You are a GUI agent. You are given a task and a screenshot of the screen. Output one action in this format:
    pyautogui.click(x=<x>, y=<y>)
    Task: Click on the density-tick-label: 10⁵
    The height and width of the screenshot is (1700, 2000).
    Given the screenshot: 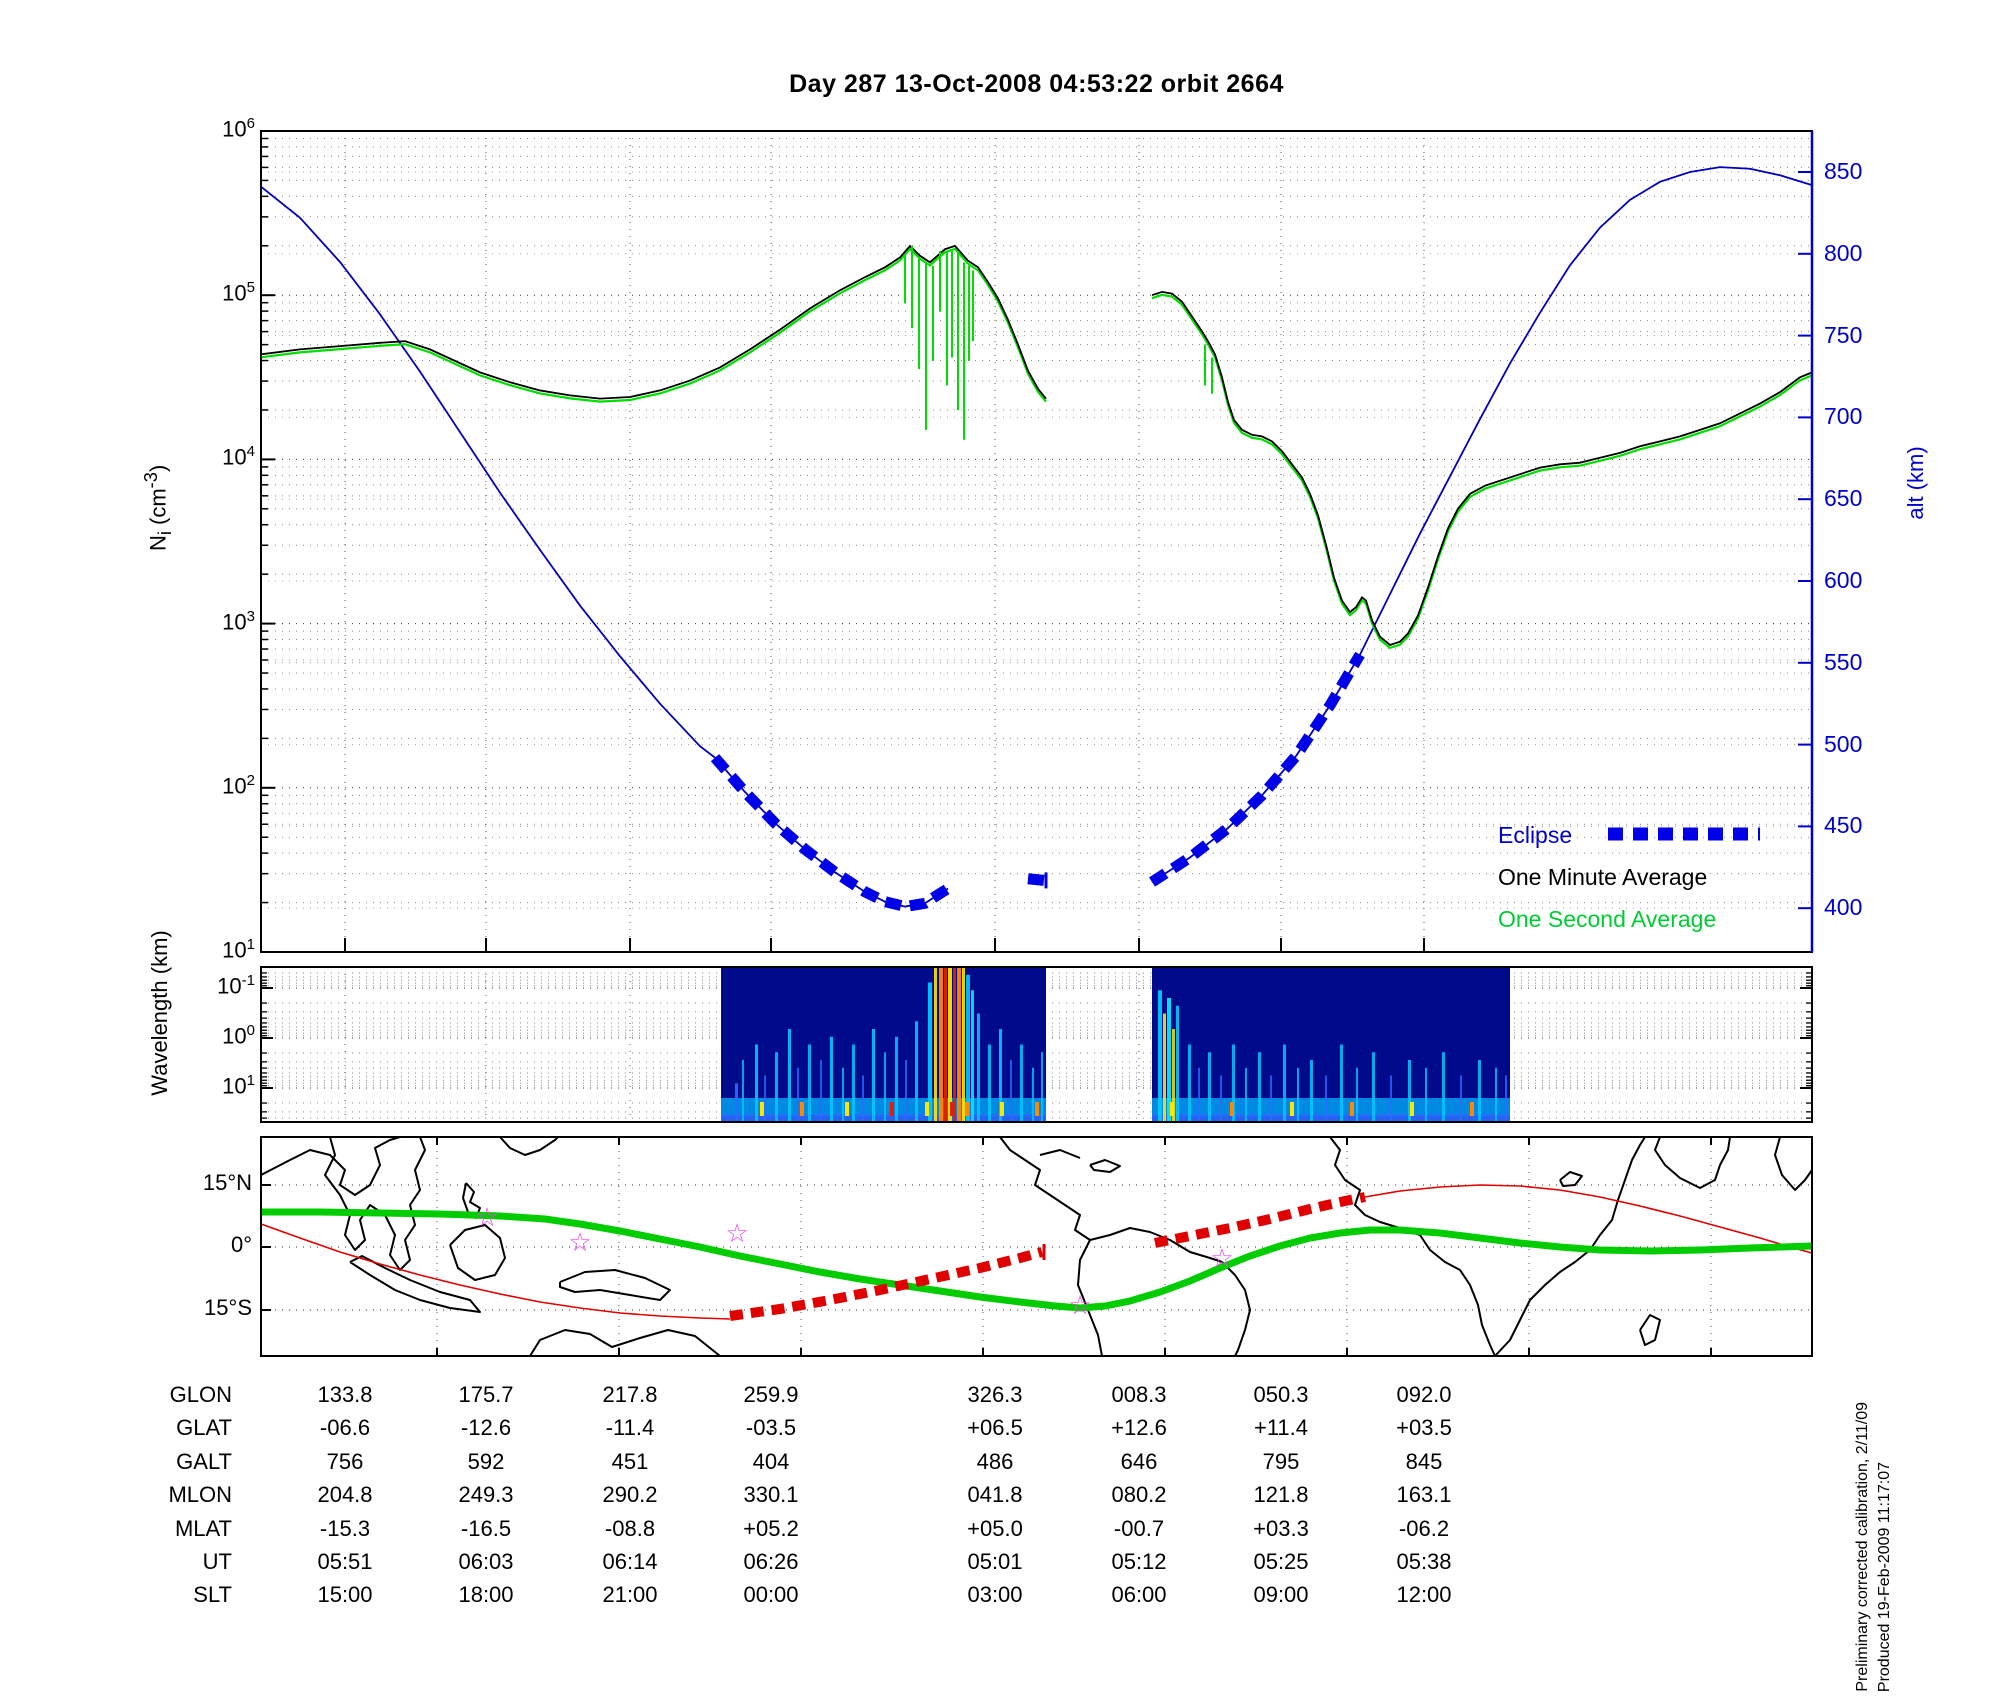 What is the action you would take?
    pyautogui.click(x=238, y=292)
    